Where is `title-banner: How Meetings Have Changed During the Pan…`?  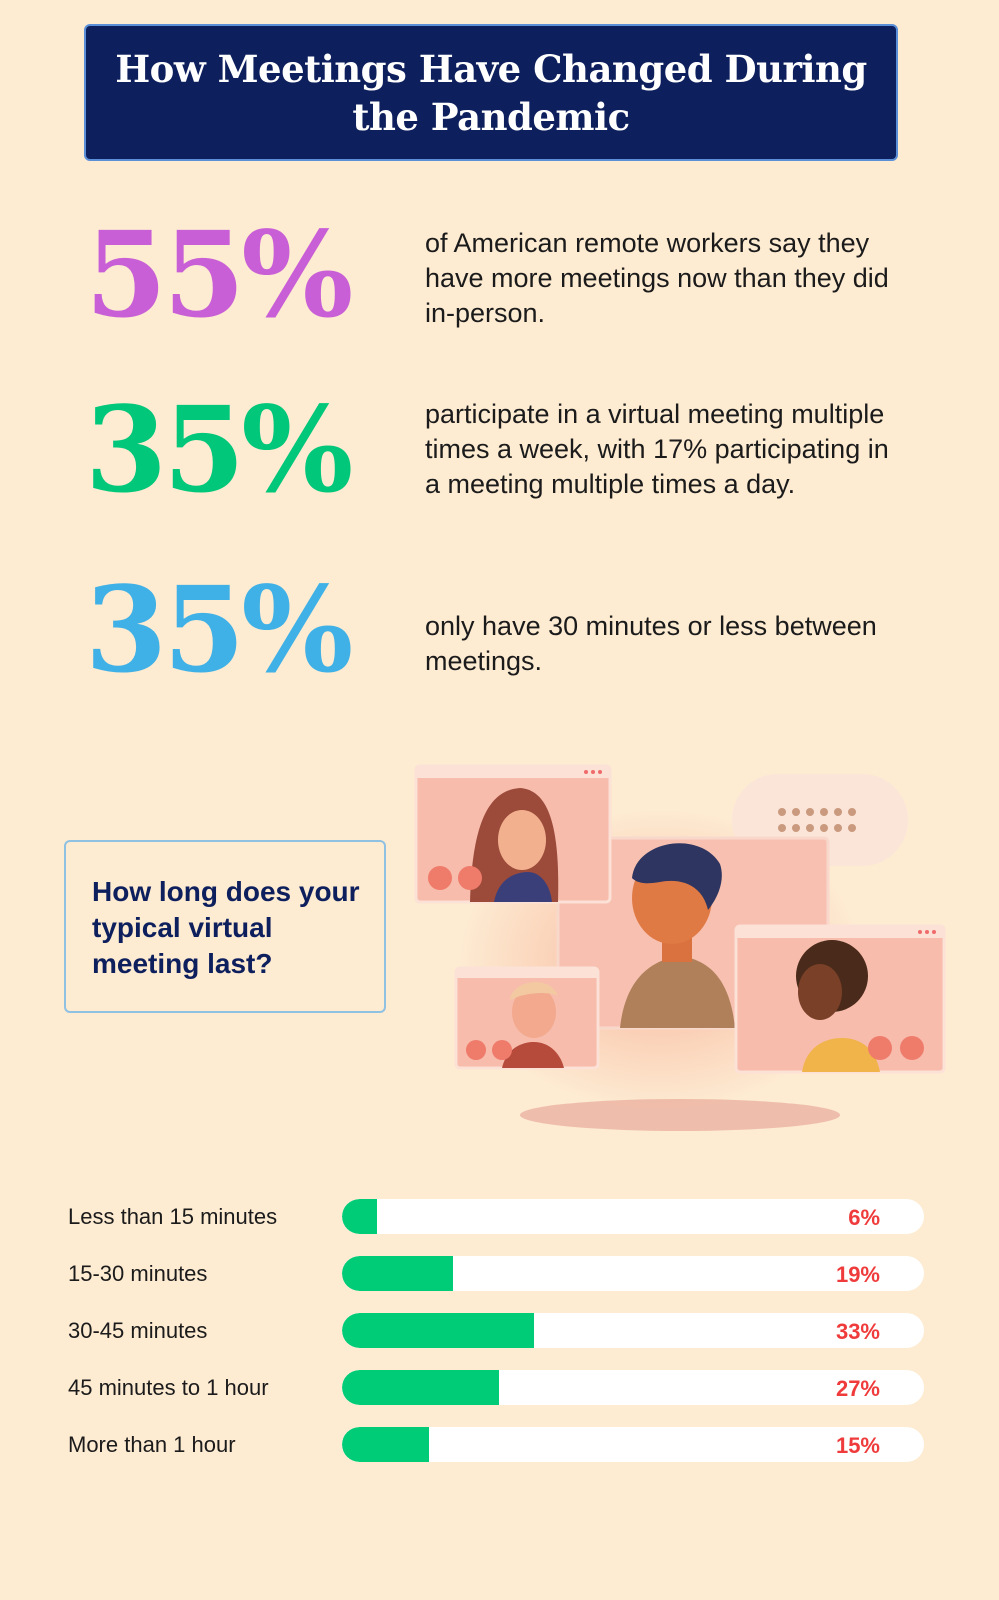 title-banner: How Meetings Have Changed During the Pan… is located at coordinates (491, 92).